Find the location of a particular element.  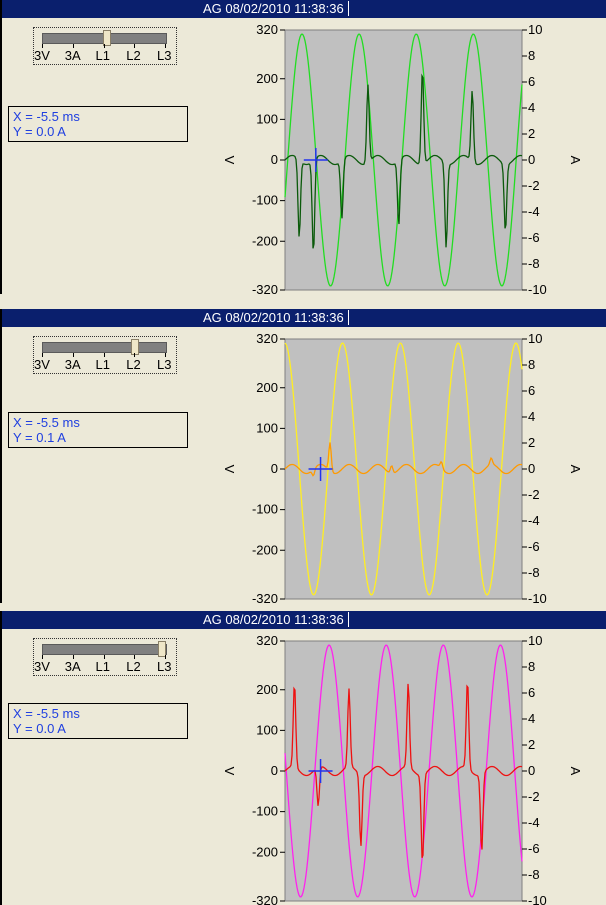

left-tick-label: -100 is located at coordinates (265, 200).